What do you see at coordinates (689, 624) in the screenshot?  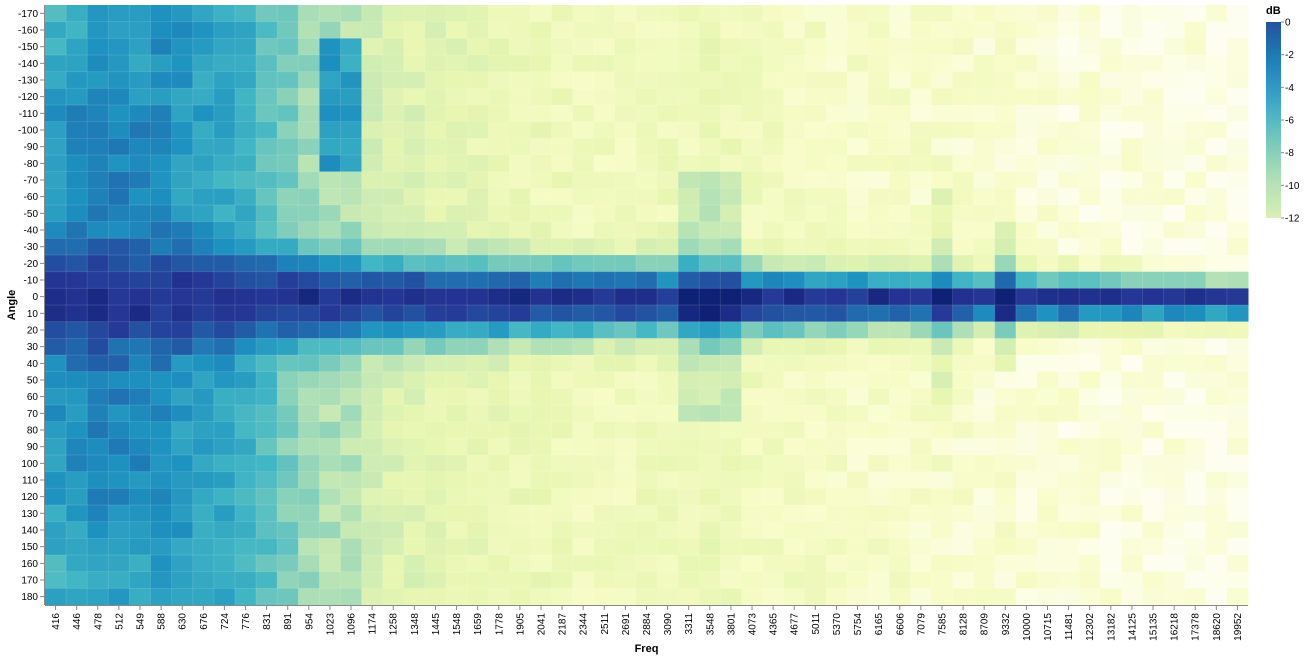 I see `x-tick-label: 3311` at bounding box center [689, 624].